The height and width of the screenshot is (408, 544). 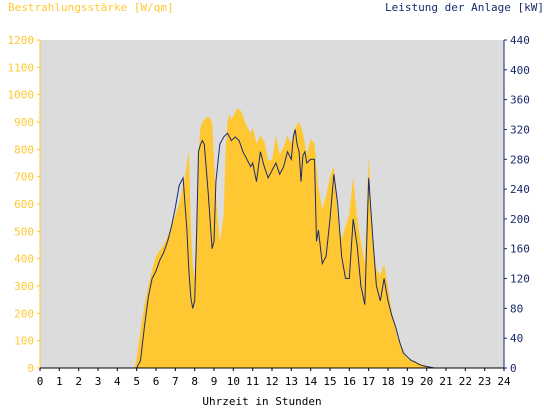 I want to click on x-tick-label: 15, so click(x=329, y=381).